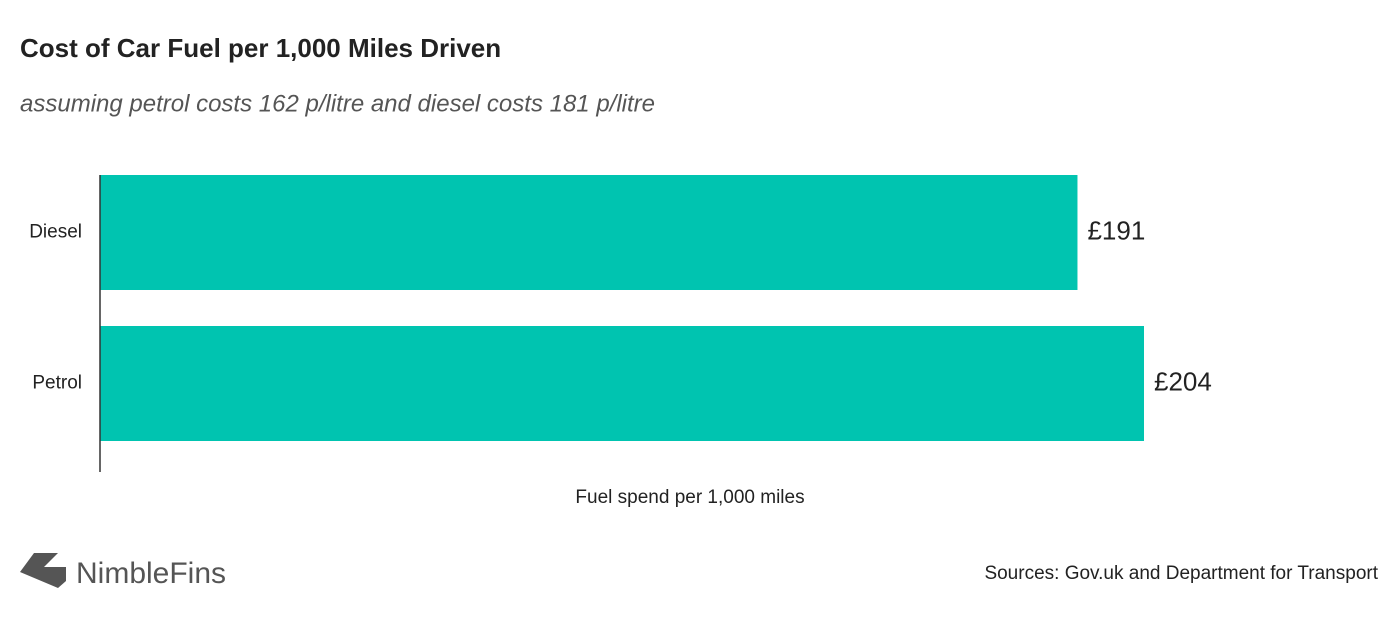 Image resolution: width=1400 pixels, height=618 pixels. What do you see at coordinates (55, 232) in the screenshot?
I see `y-tick-label: Diesel` at bounding box center [55, 232].